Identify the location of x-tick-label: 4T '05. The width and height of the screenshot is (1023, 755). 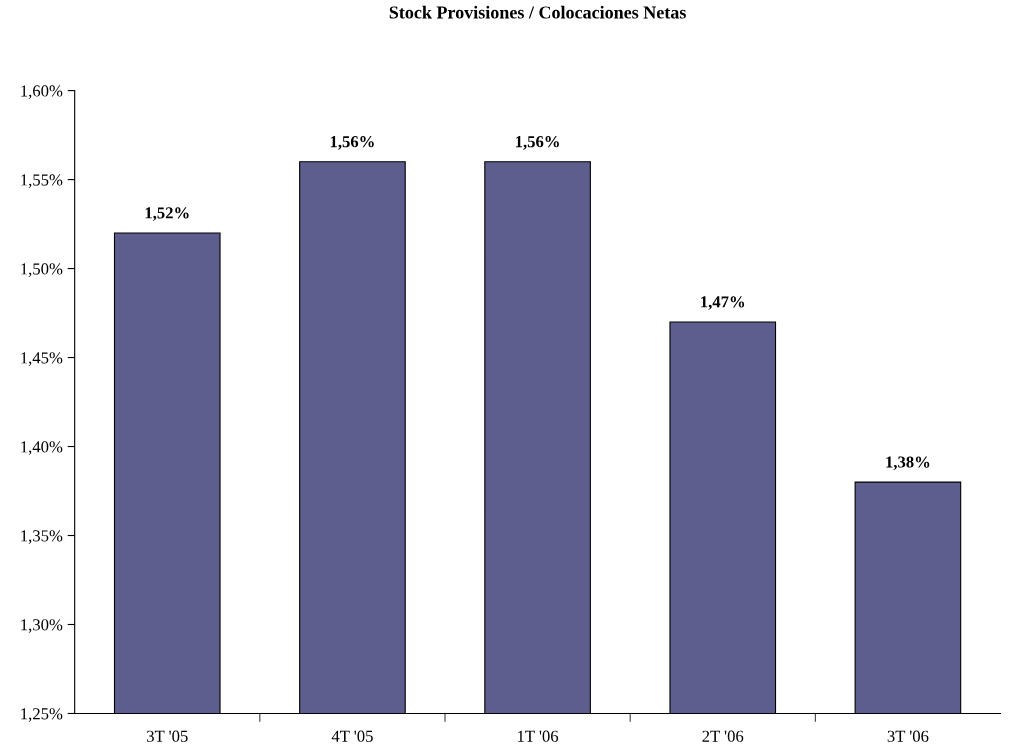
(352, 736).